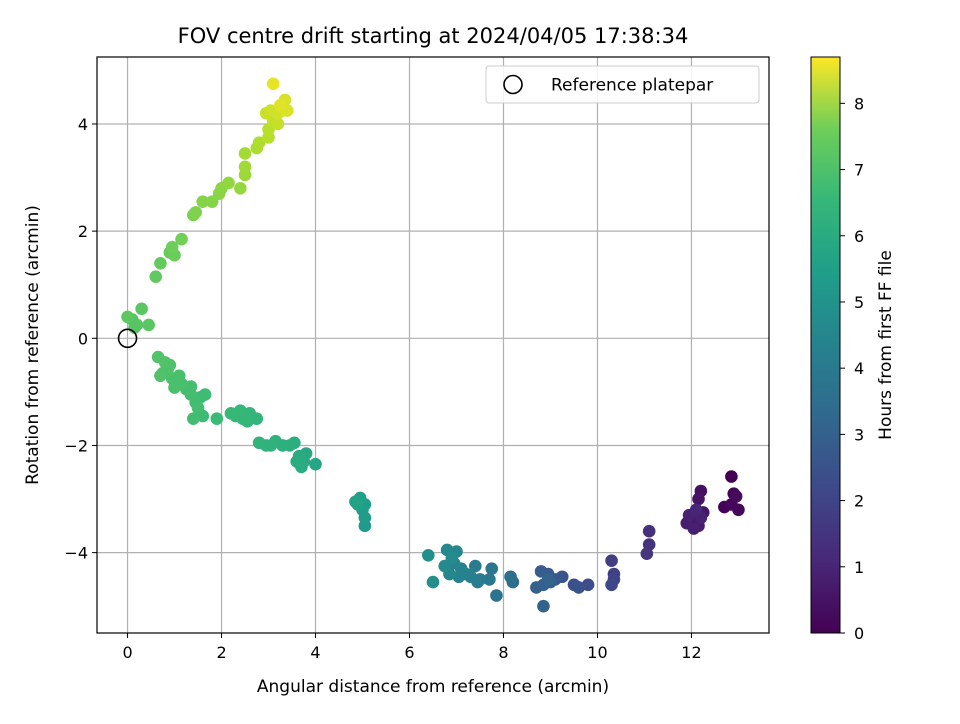 The height and width of the screenshot is (724, 960). I want to click on colorbar-tick-label: 1, so click(859, 567).